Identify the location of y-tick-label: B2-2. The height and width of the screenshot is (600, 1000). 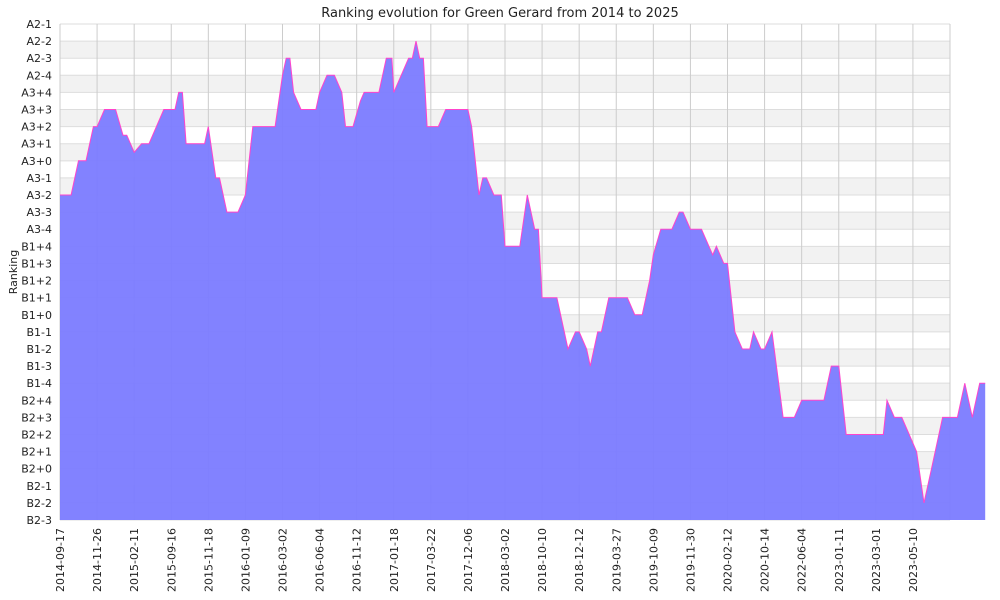
(39, 503).